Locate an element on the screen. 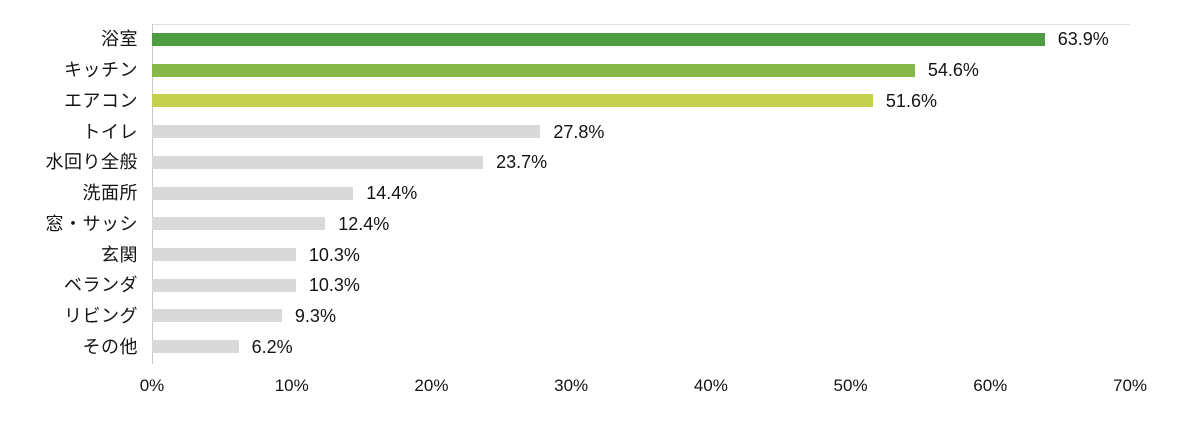 The height and width of the screenshot is (435, 1198). chart-row: 水回り全般 23.7% is located at coordinates (565, 162).